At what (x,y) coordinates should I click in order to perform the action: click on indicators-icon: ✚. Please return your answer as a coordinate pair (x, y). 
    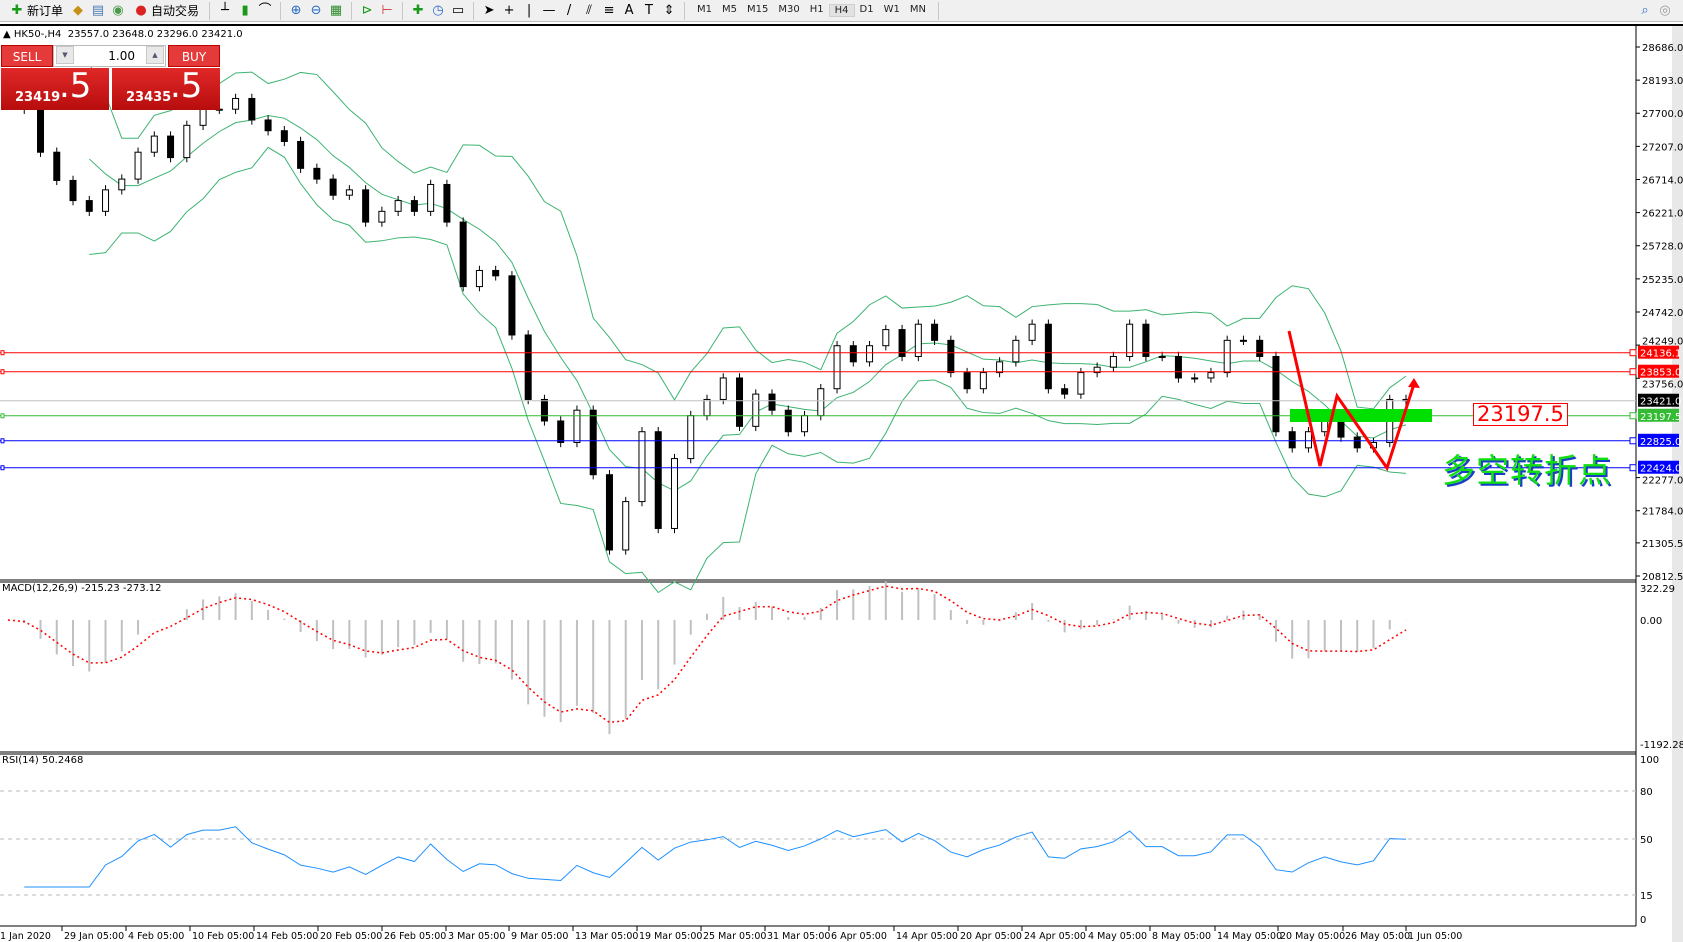
    Looking at the image, I should click on (418, 10).